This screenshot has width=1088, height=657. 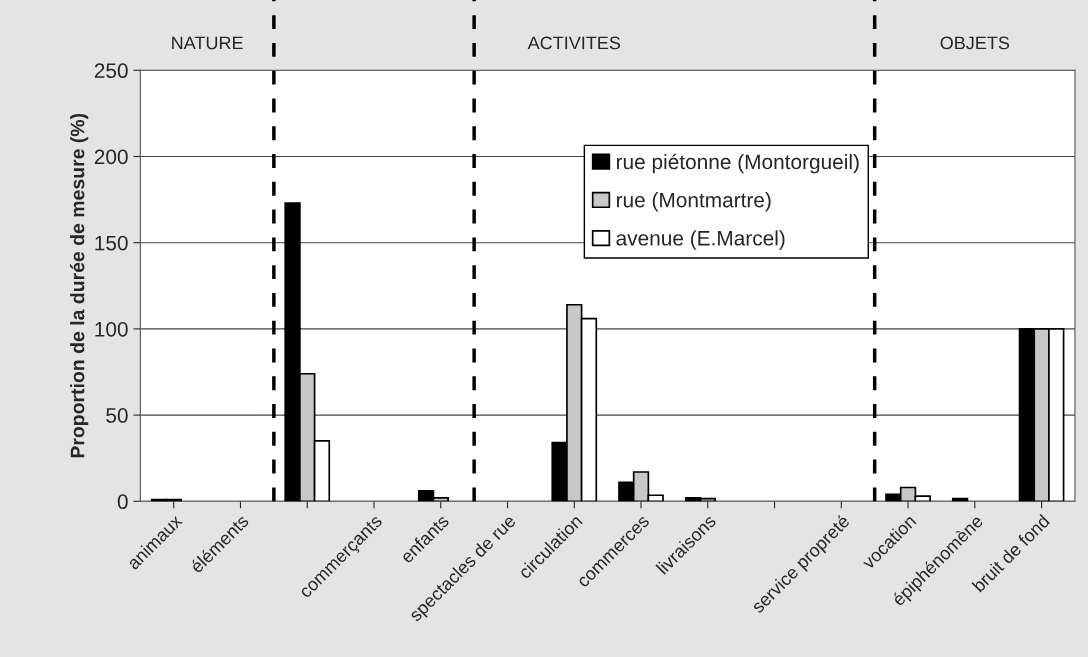 What do you see at coordinates (737, 163) in the screenshot?
I see `legend-label: rue piétonne (Montorgueil)` at bounding box center [737, 163].